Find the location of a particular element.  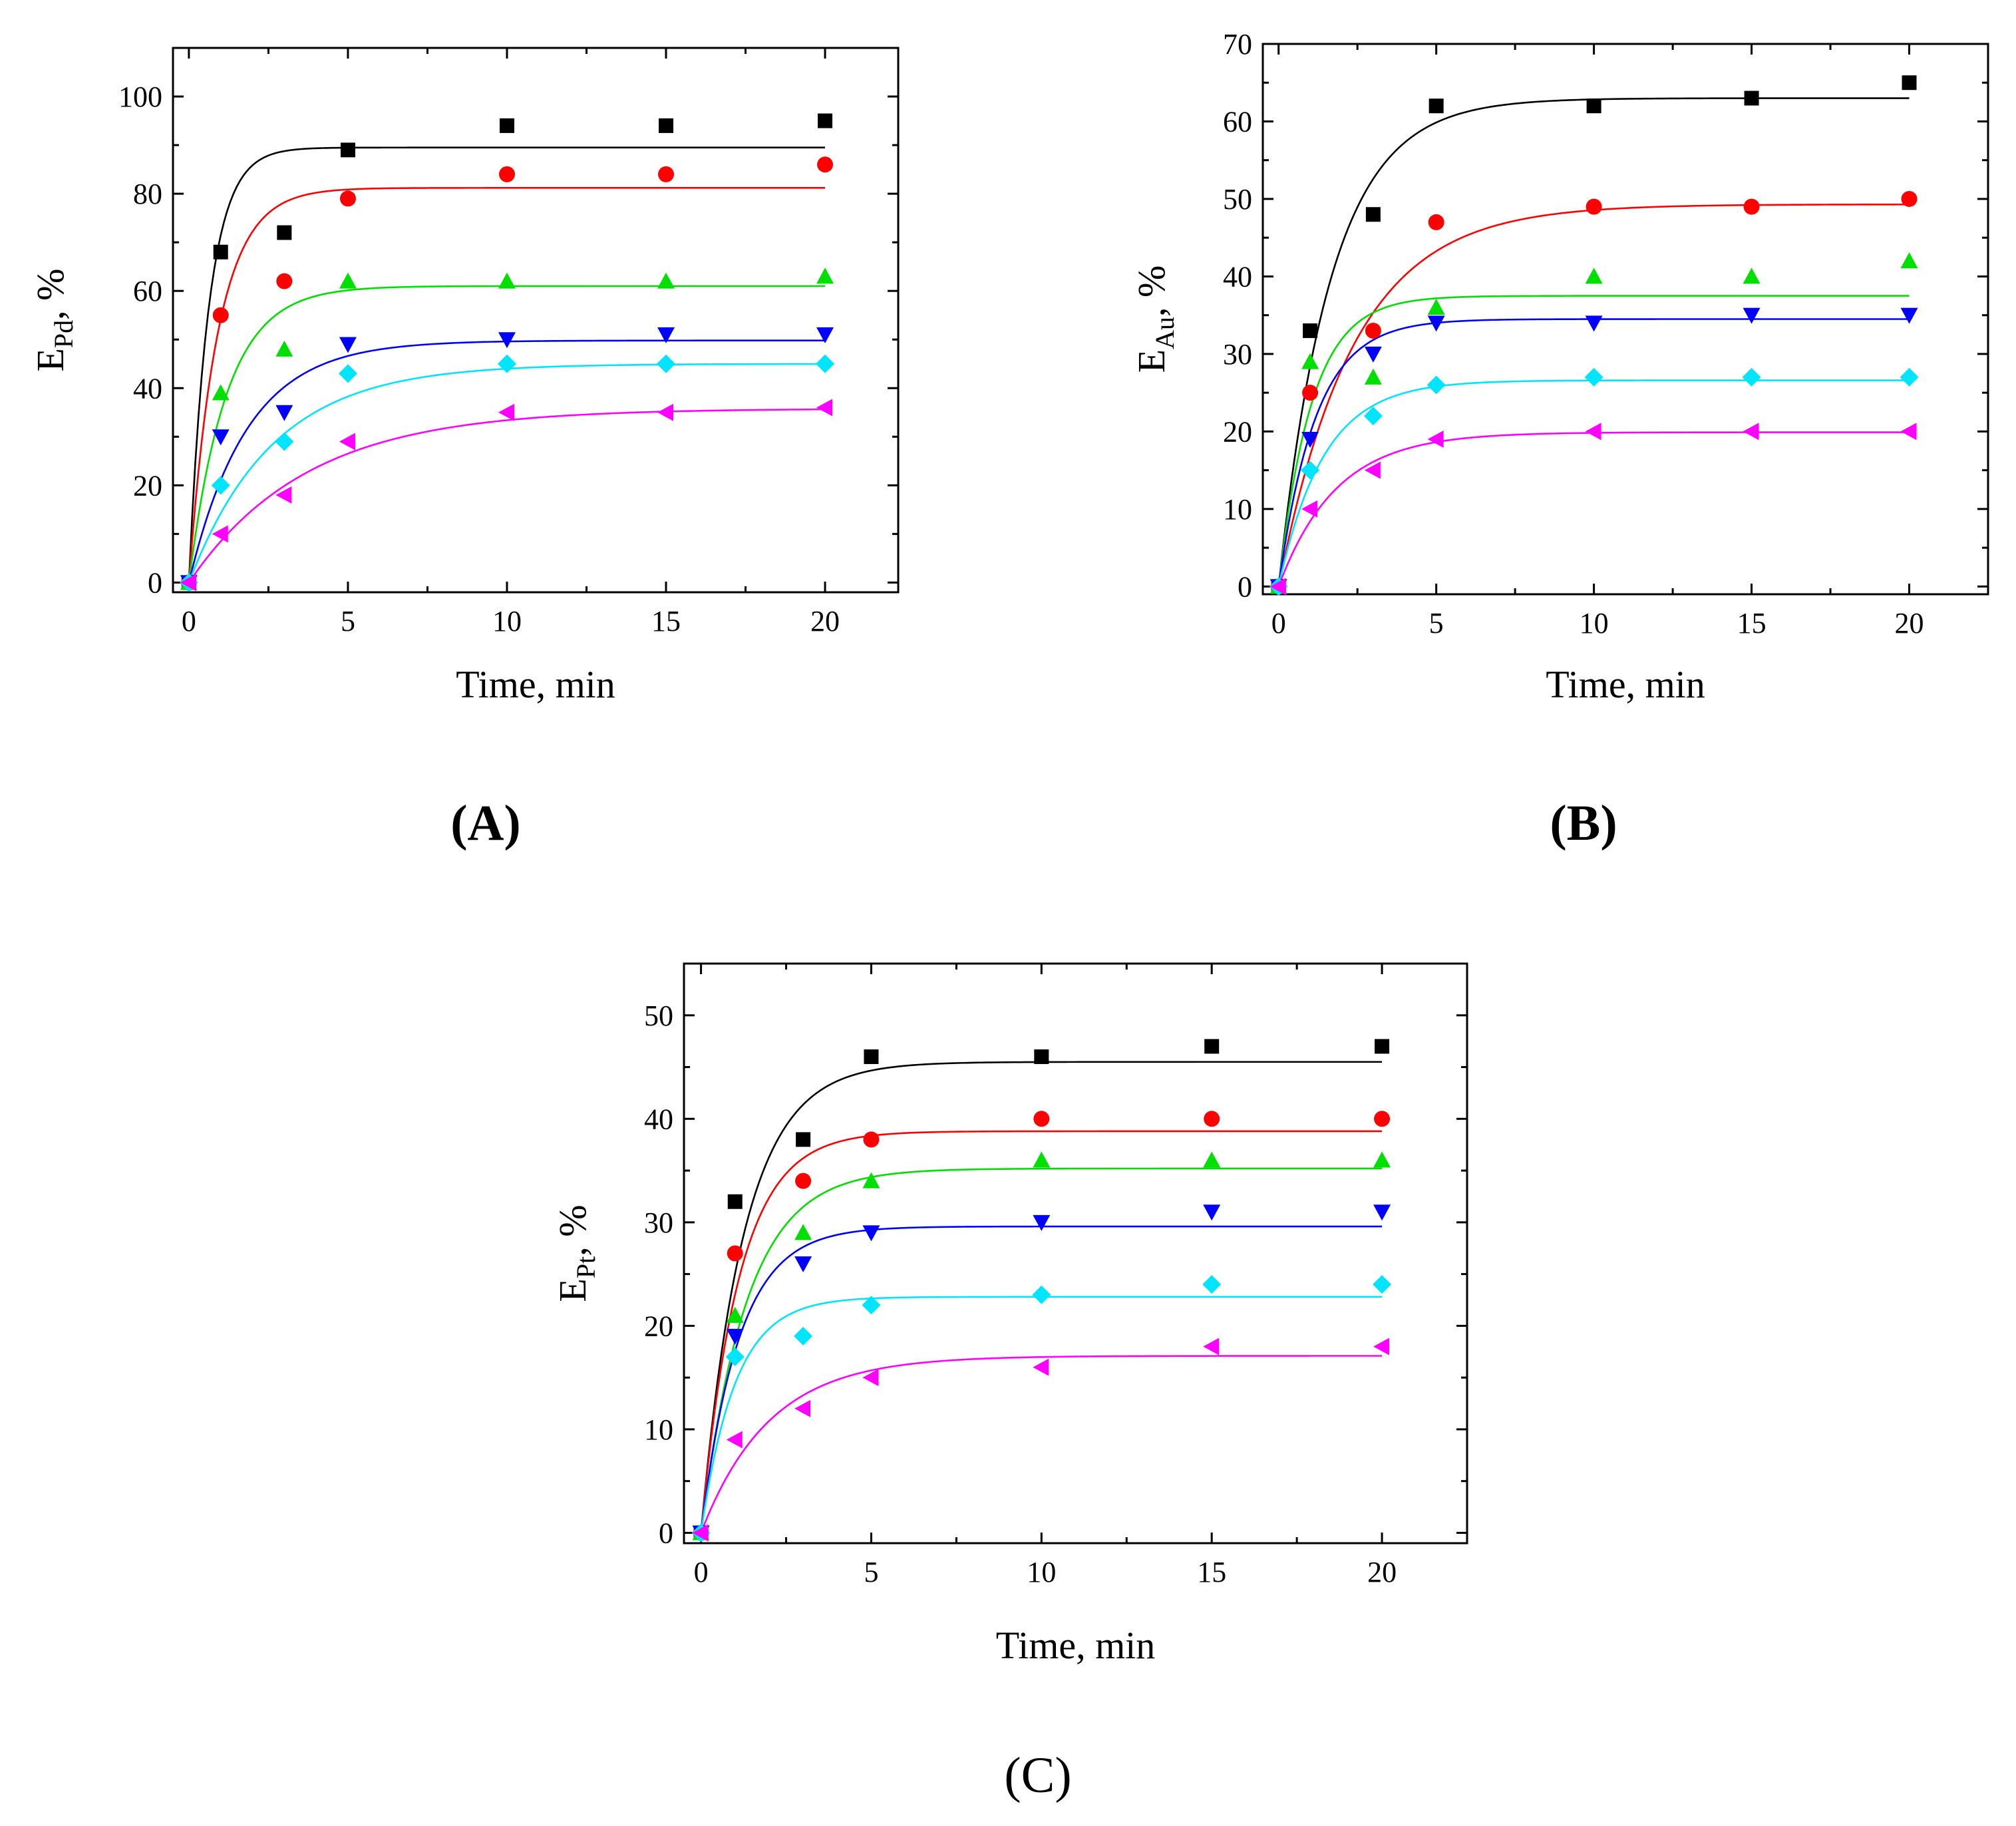

x-tick-label: 5 is located at coordinates (871, 1572).